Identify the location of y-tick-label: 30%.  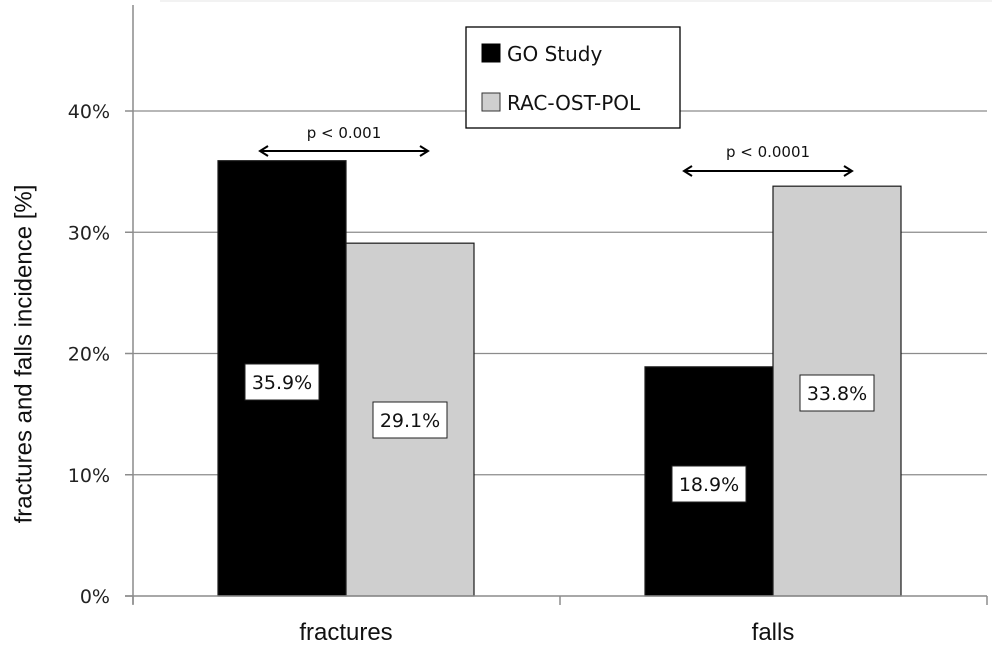
(89, 233).